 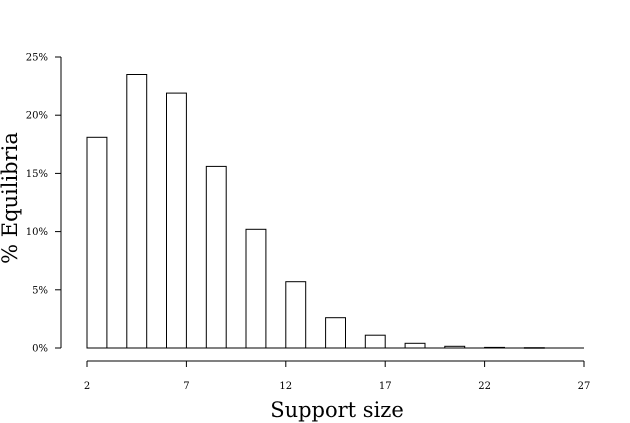 I want to click on x-tick-label: 12, so click(x=285, y=386).